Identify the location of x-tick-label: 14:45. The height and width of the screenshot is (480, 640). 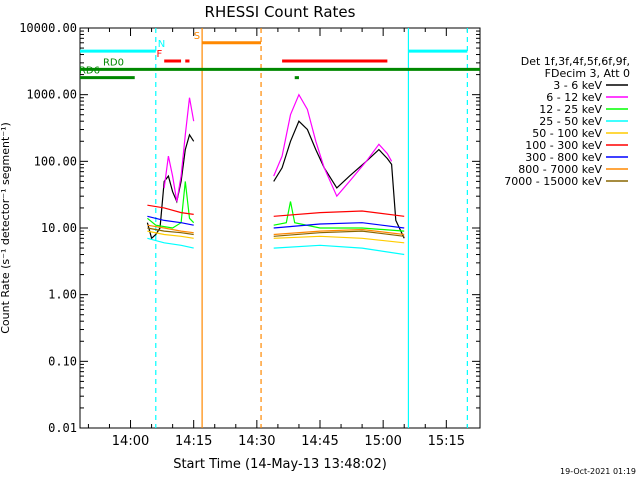
(319, 441).